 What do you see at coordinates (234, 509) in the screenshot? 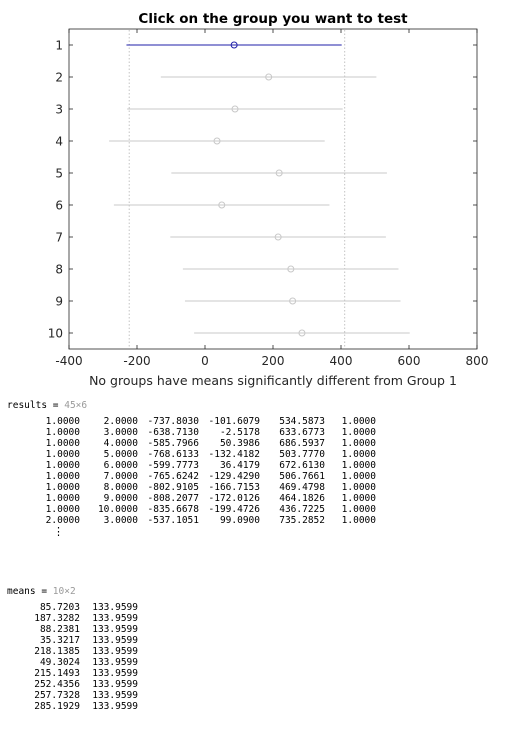
I see `results-cell: -199.4726` at bounding box center [234, 509].